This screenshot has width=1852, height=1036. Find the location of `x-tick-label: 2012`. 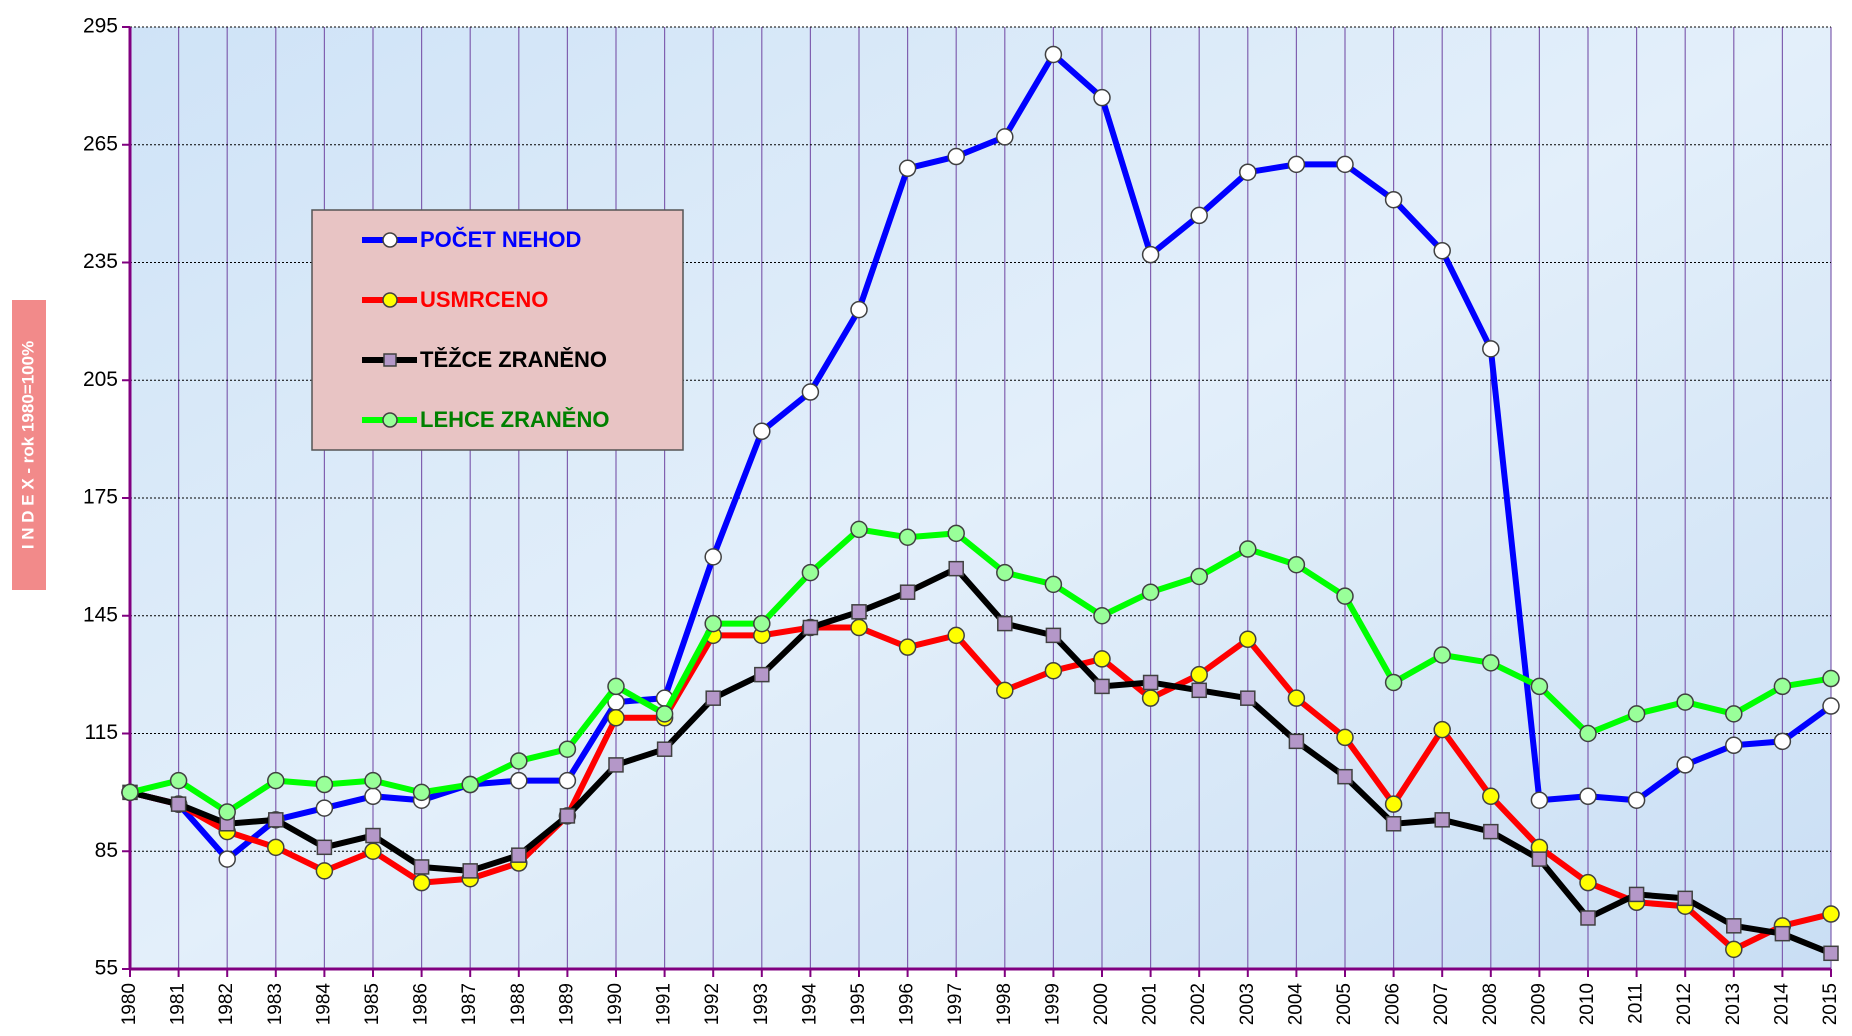

x-tick-label: 2012 is located at coordinates (1684, 1004).